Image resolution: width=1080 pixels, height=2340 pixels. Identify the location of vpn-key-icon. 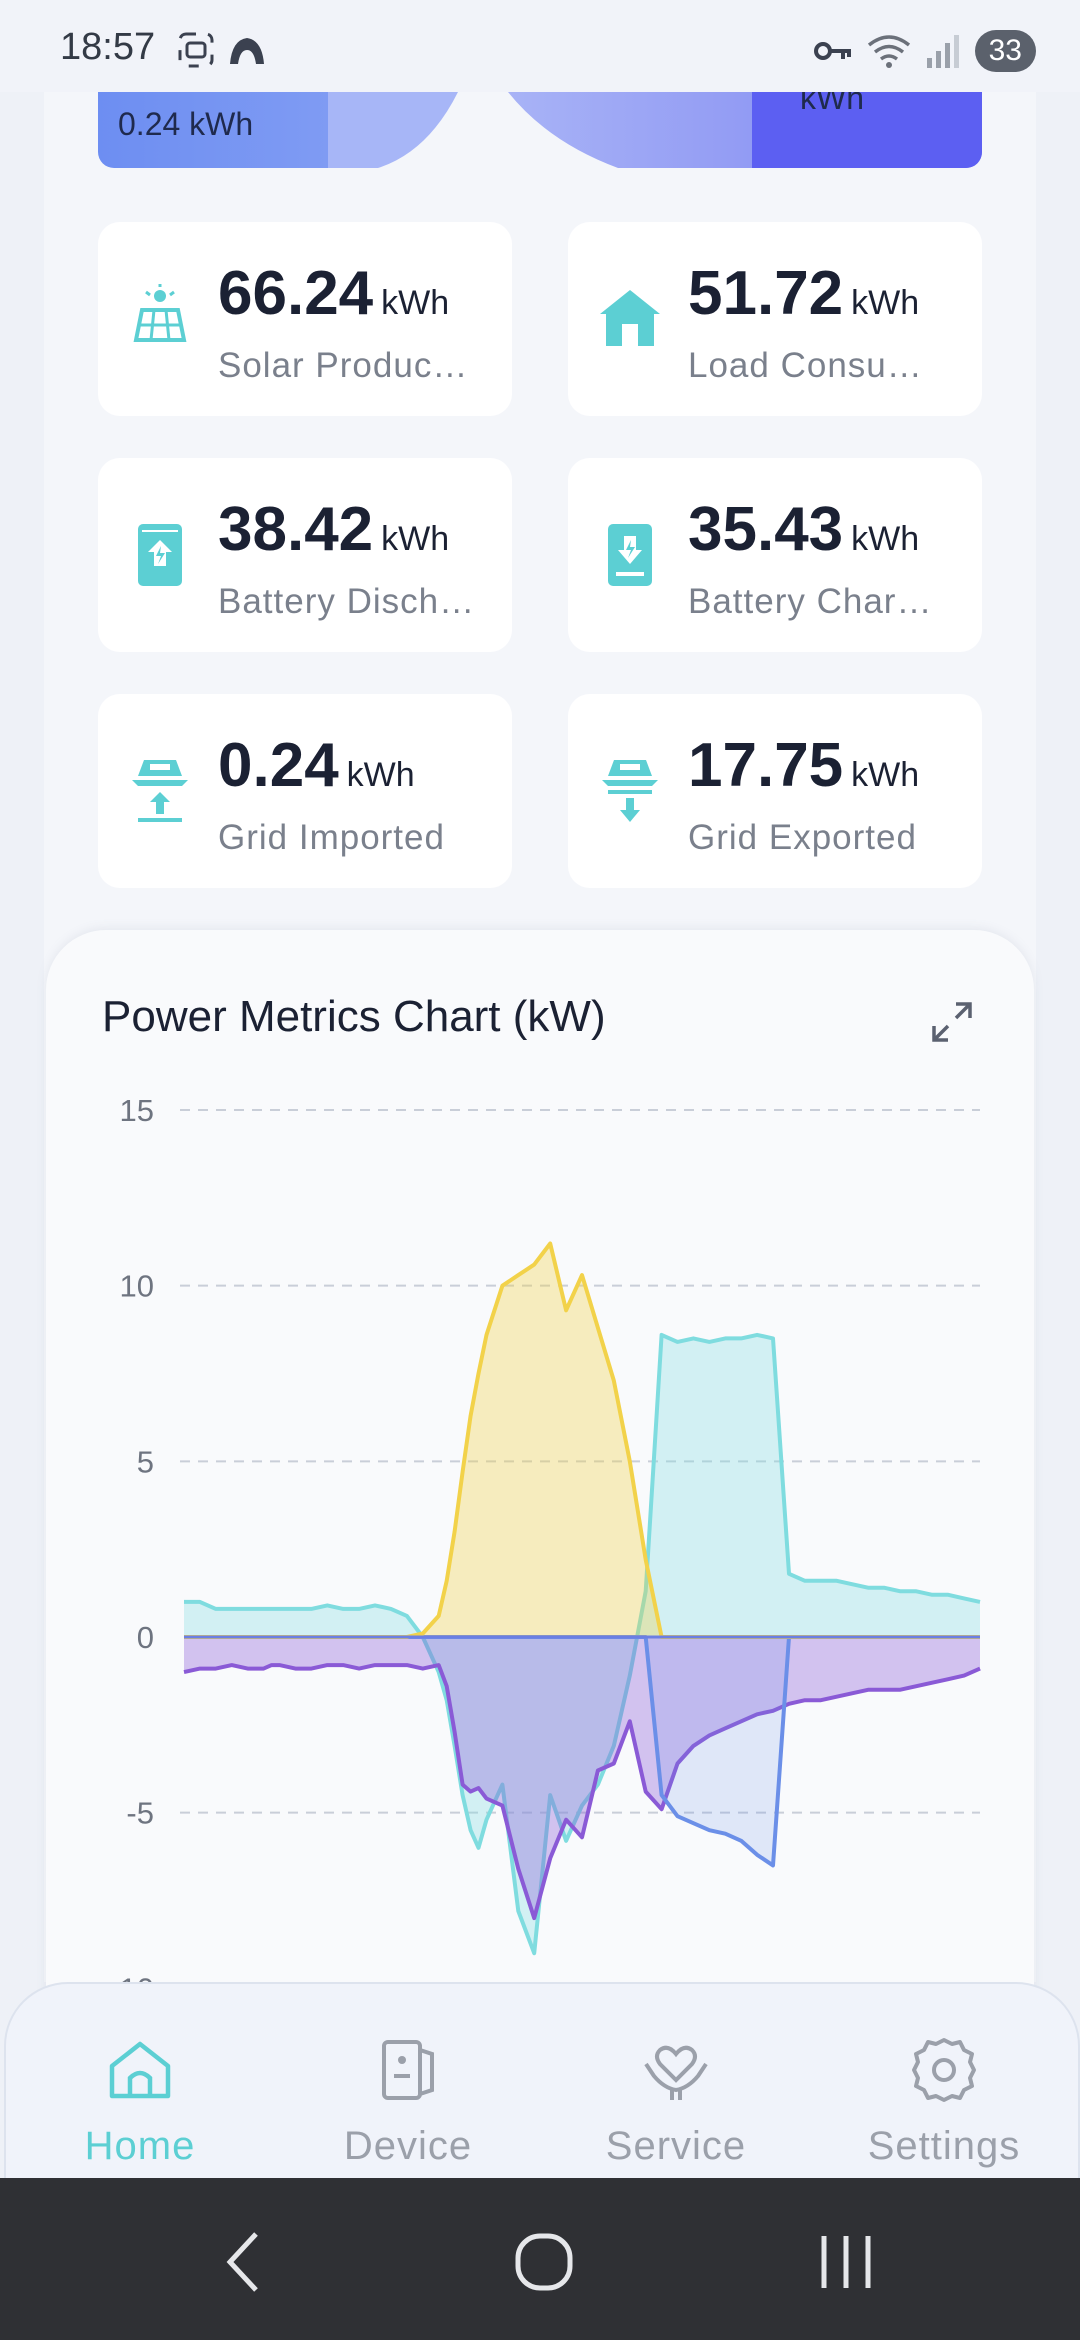
(832, 51).